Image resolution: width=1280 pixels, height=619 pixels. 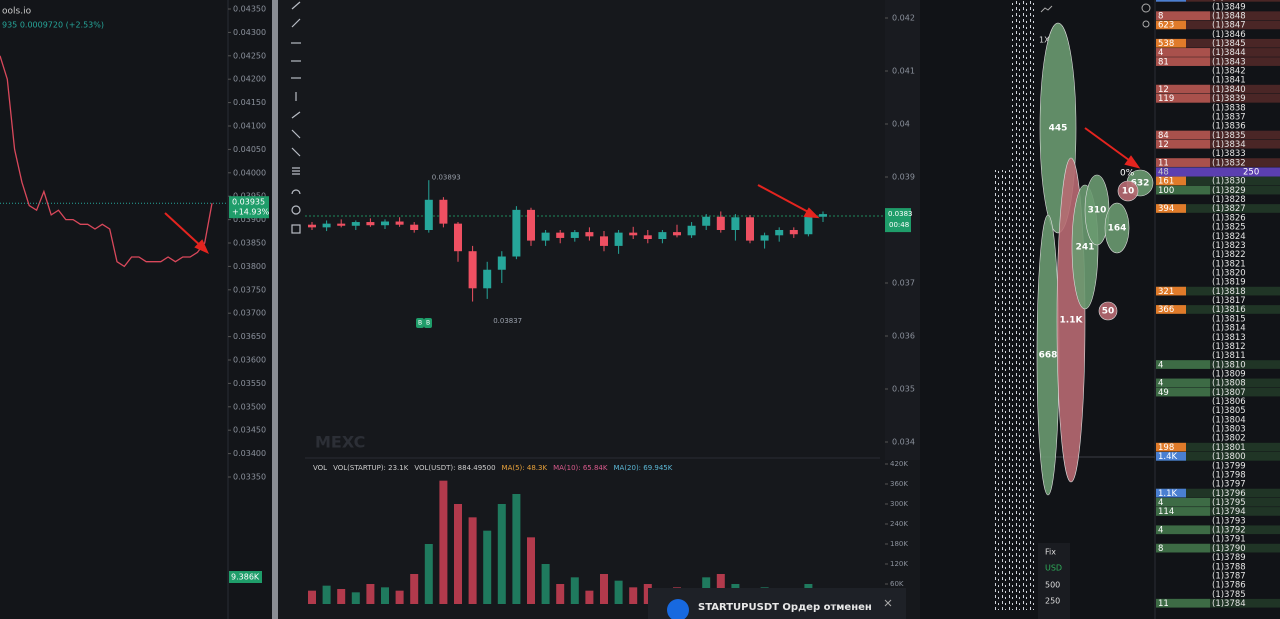 I want to click on ladder-price: (1)3795, so click(x=1229, y=503).